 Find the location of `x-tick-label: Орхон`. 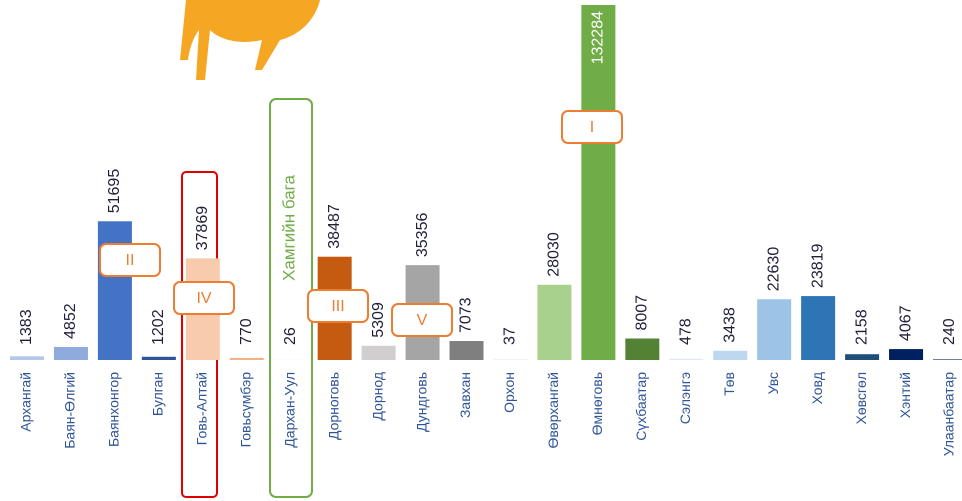

x-tick-label: Орхон is located at coordinates (509, 392).